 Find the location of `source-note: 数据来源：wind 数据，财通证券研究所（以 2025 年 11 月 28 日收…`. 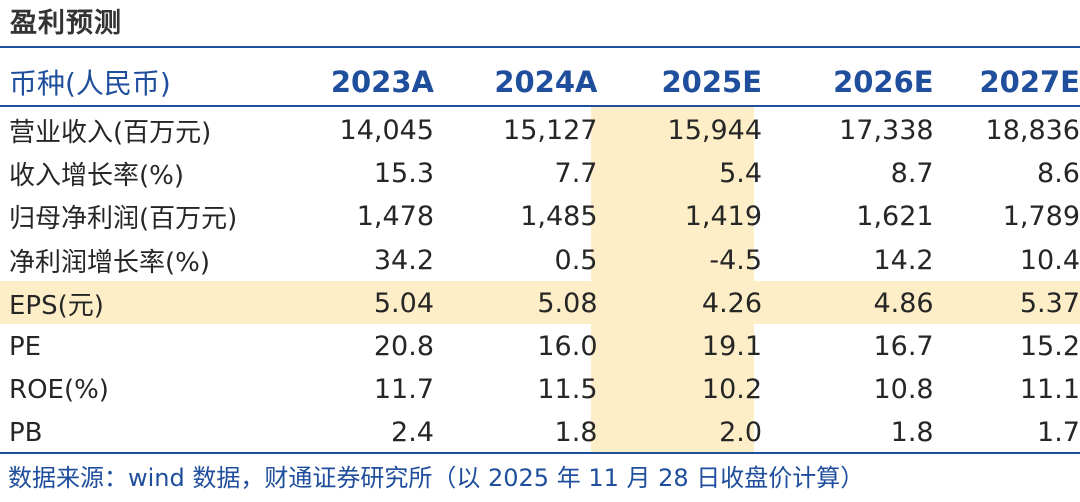

source-note: 数据来源：wind 数据，财通证券研究所（以 2025 年 11 月 28 日收… is located at coordinates (436, 478).